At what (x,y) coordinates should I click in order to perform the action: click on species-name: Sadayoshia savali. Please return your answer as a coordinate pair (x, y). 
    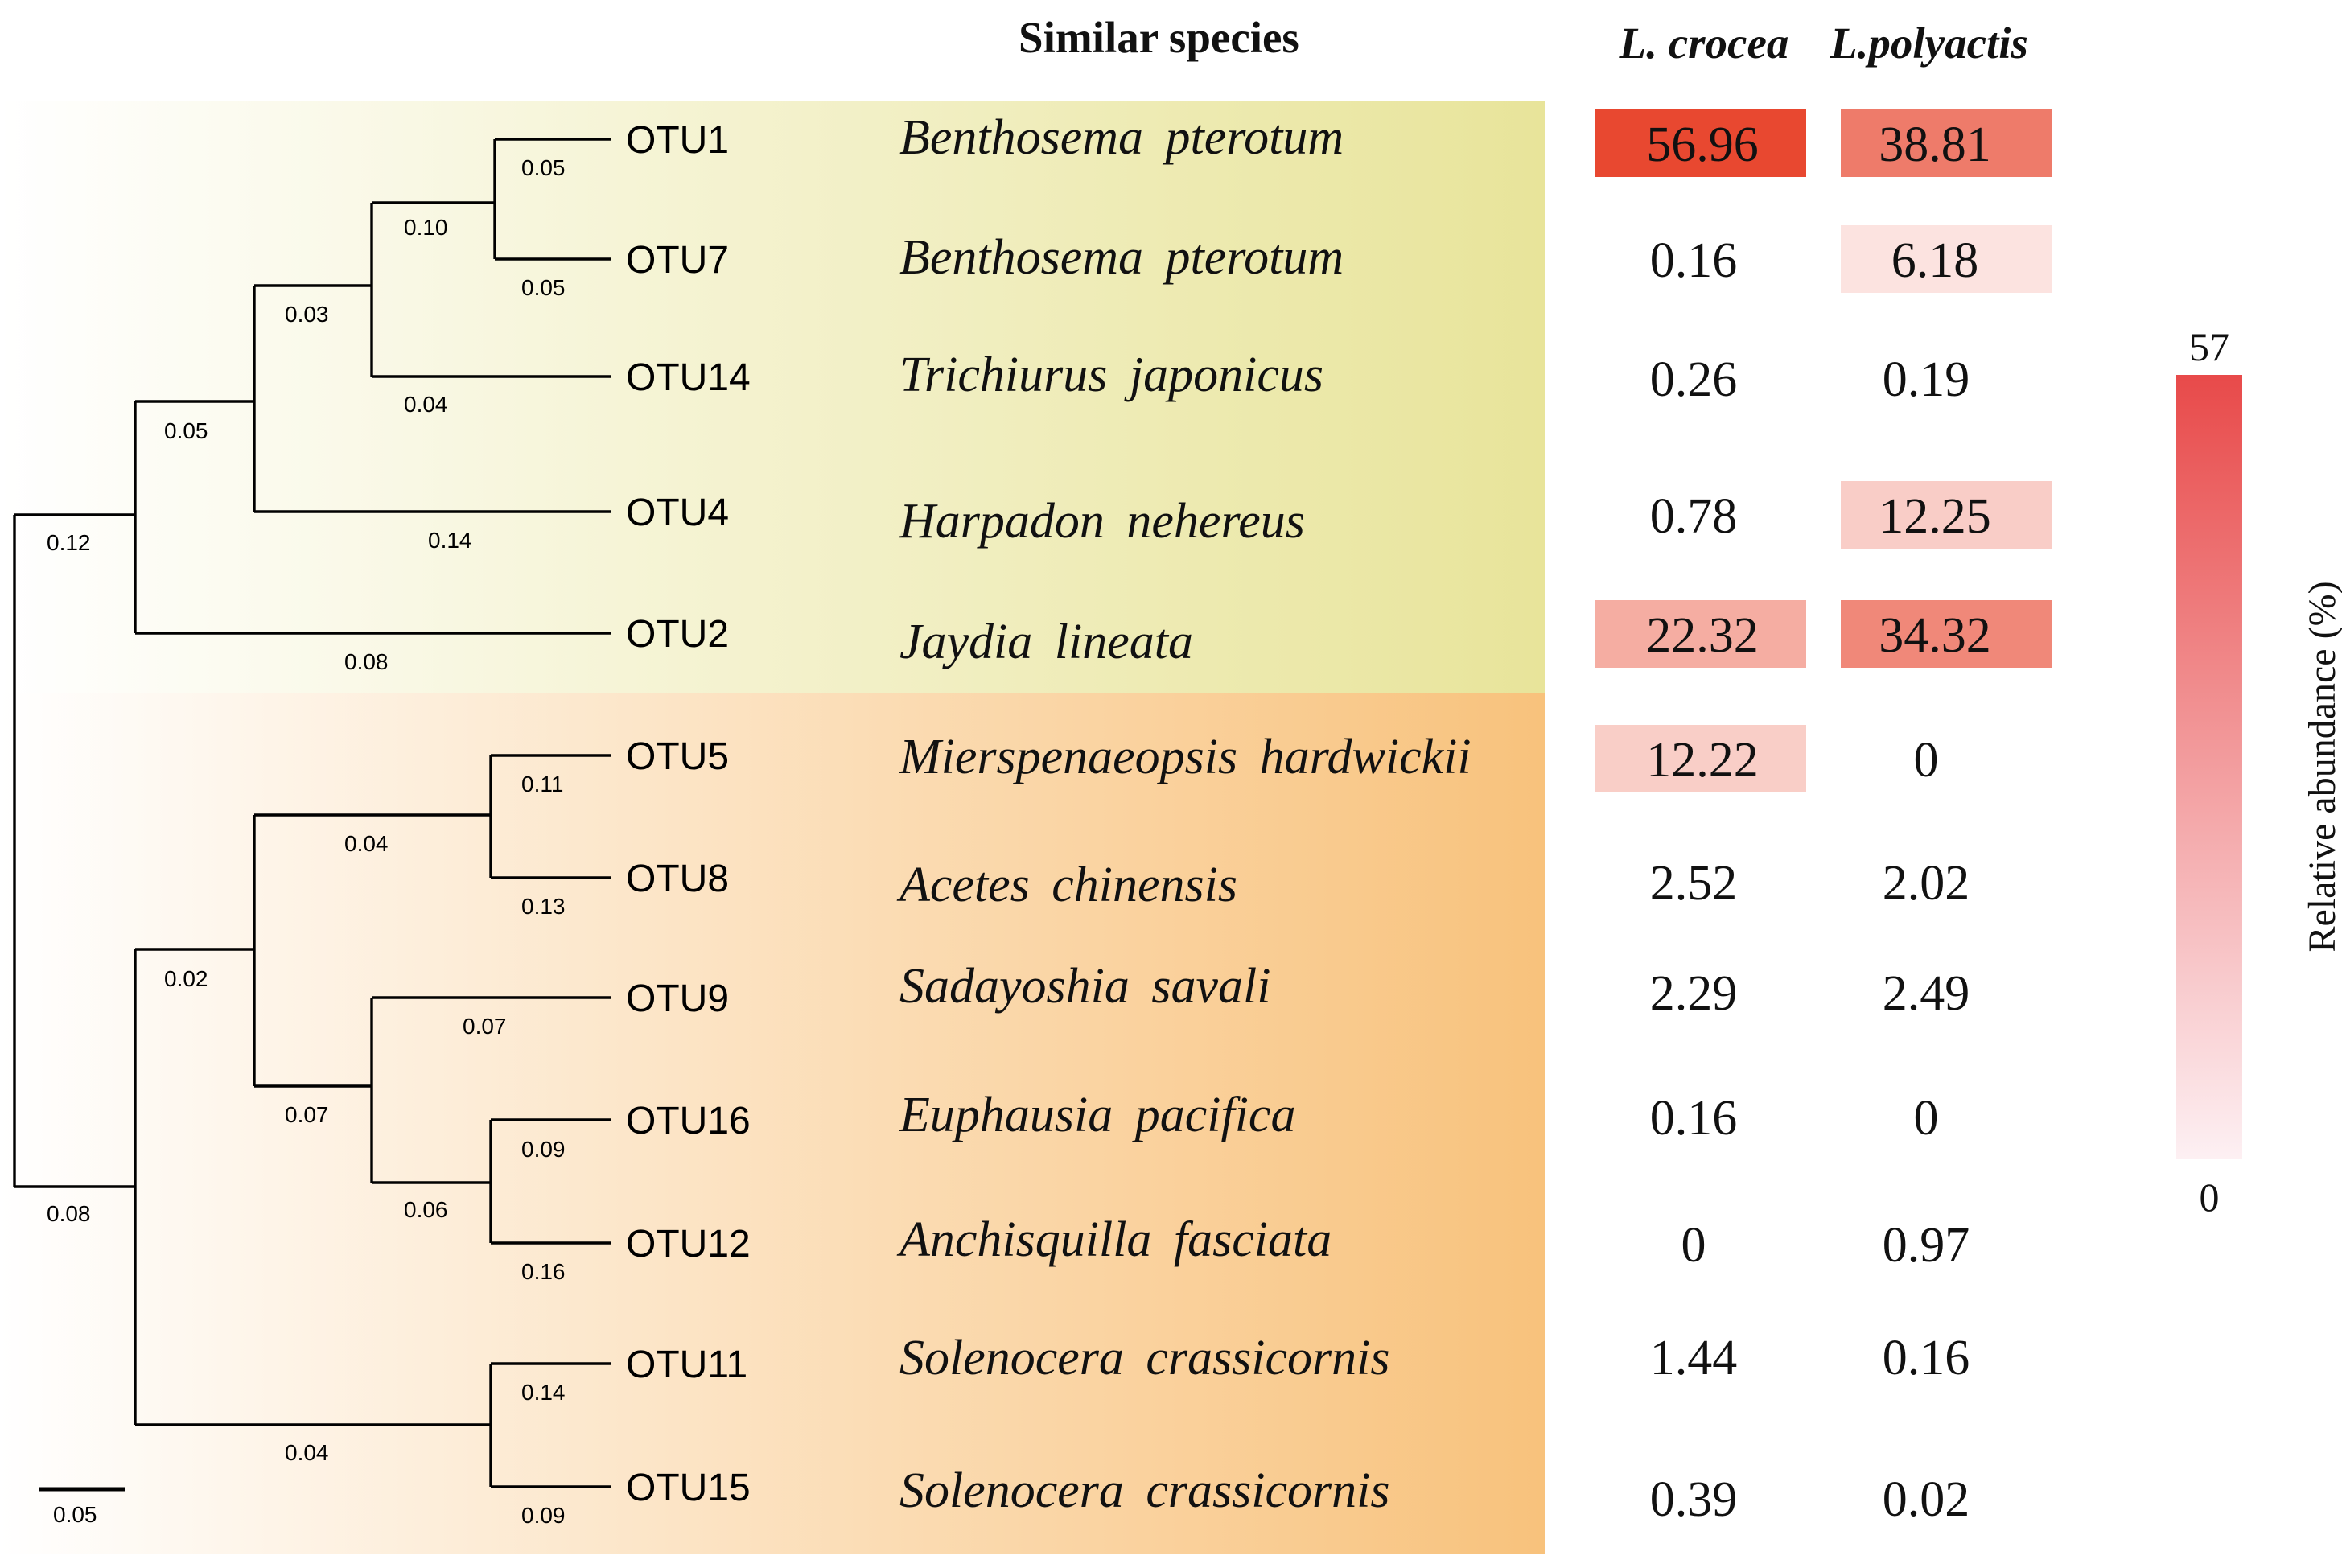
    Looking at the image, I should click on (1084, 986).